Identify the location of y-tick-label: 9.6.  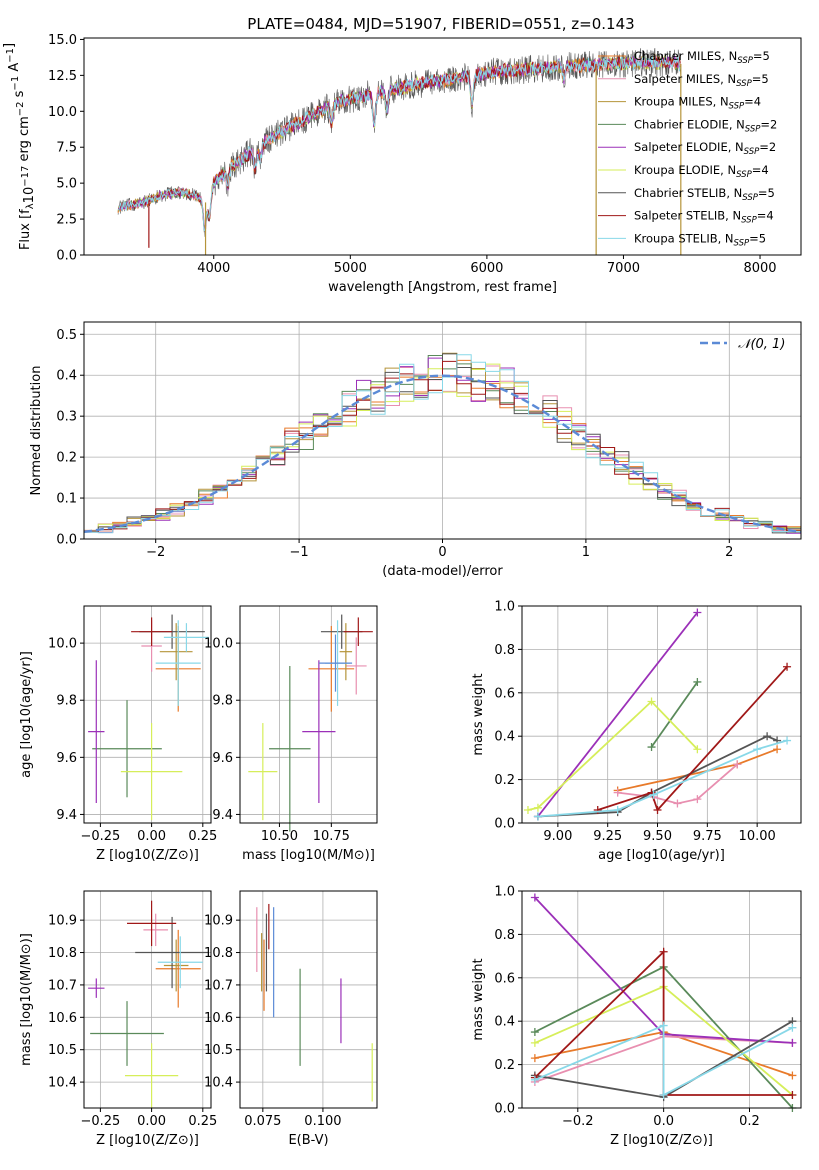
(222, 758).